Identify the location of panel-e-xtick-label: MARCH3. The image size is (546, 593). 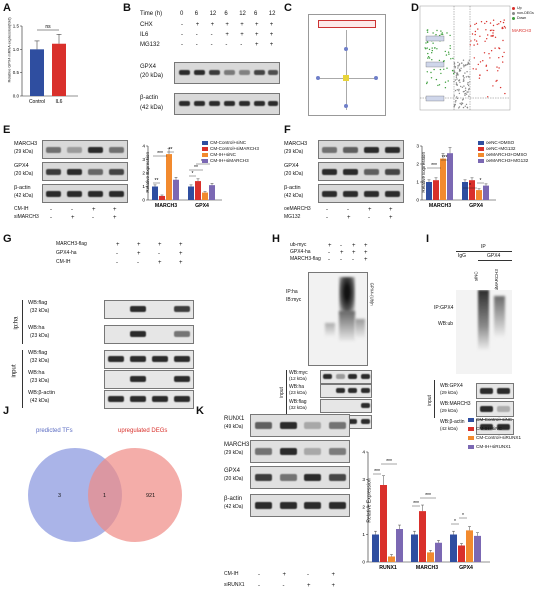
(166, 206).